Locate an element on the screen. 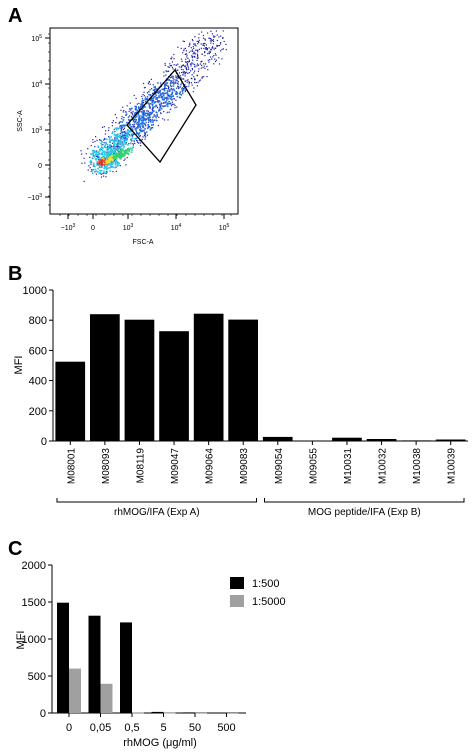  y-axis: 0 500 1000 1500 2000 is located at coordinates (134, 640).